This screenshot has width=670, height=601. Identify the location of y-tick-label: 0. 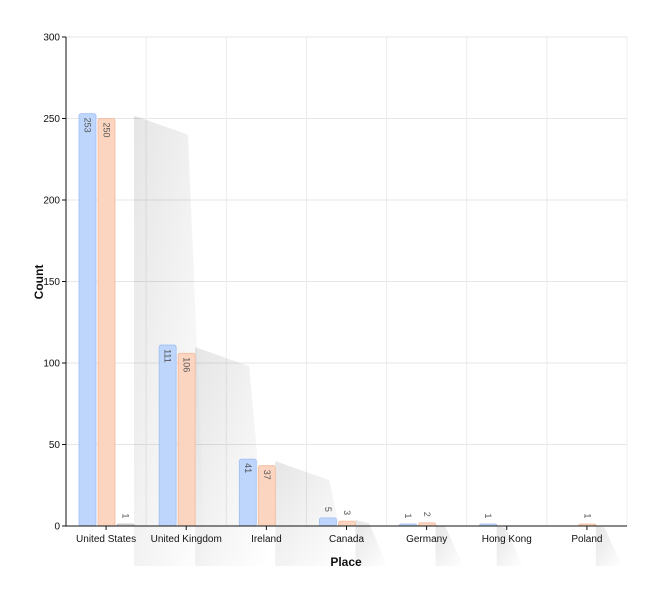
(57, 527).